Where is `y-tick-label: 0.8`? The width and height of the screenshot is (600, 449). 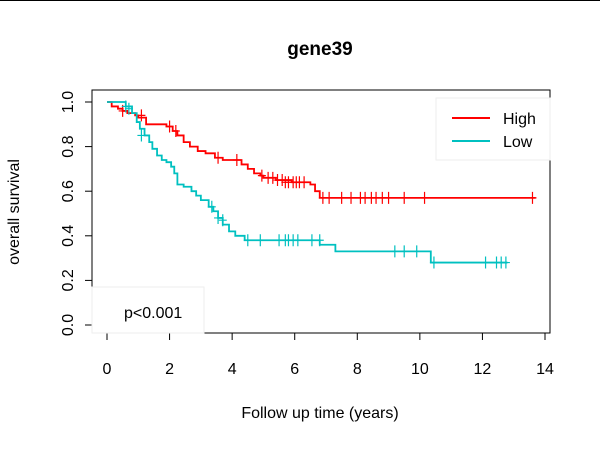
y-tick-label: 0.8 is located at coordinates (68, 146).